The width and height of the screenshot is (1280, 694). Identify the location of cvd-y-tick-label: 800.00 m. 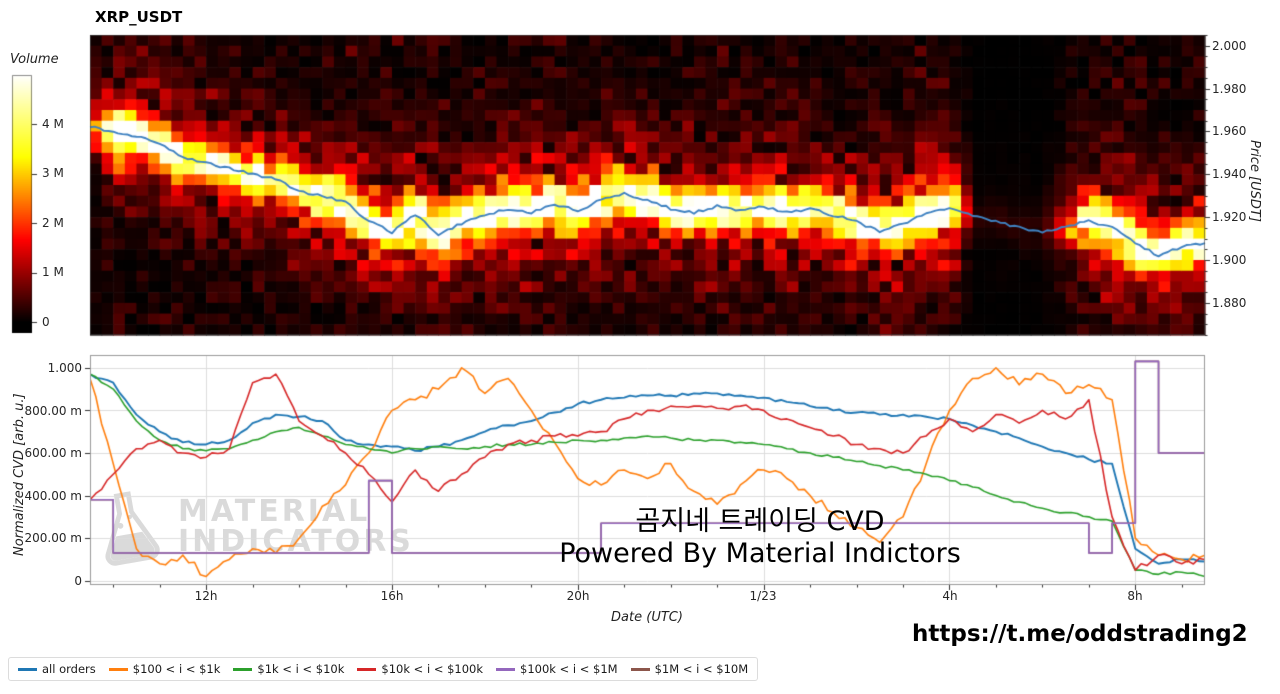
(53, 411).